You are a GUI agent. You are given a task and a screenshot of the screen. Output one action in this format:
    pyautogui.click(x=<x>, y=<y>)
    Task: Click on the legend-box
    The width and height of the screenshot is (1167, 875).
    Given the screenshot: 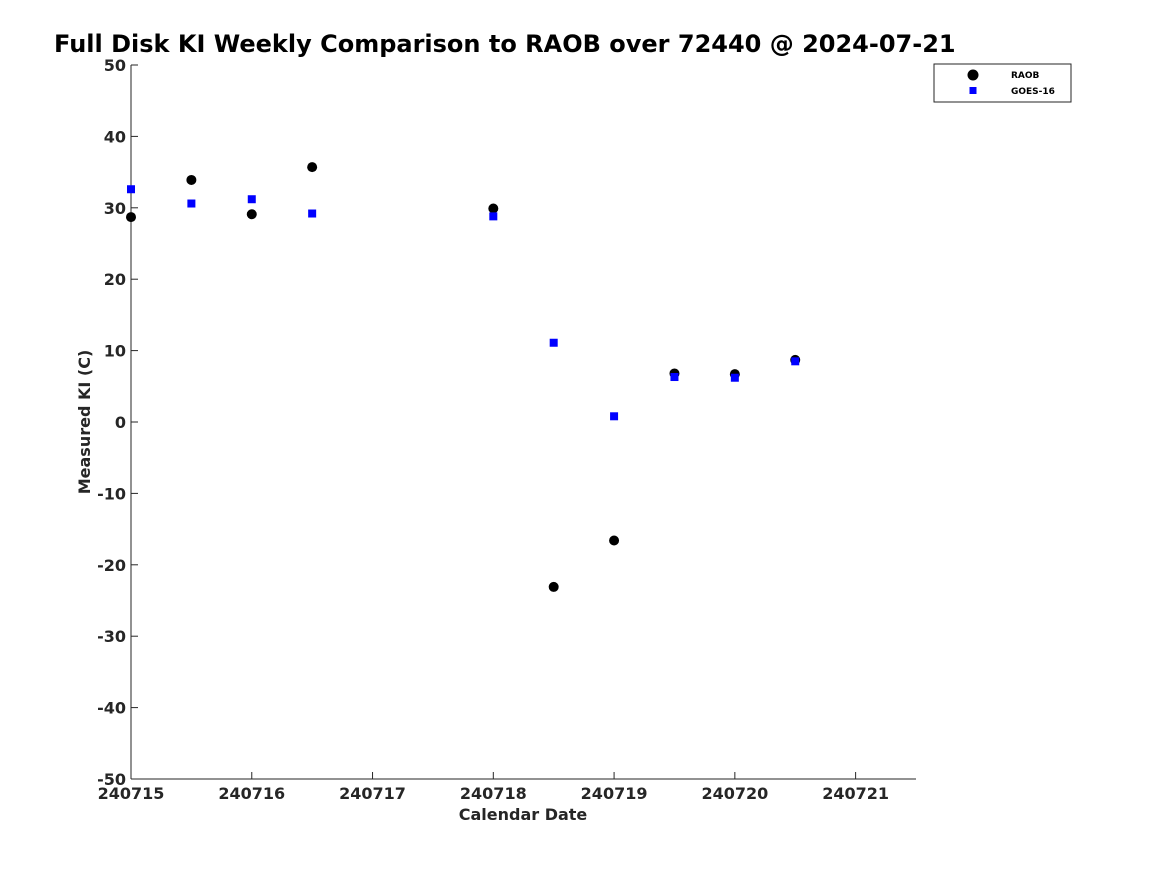 What is the action you would take?
    pyautogui.click(x=1002, y=83)
    